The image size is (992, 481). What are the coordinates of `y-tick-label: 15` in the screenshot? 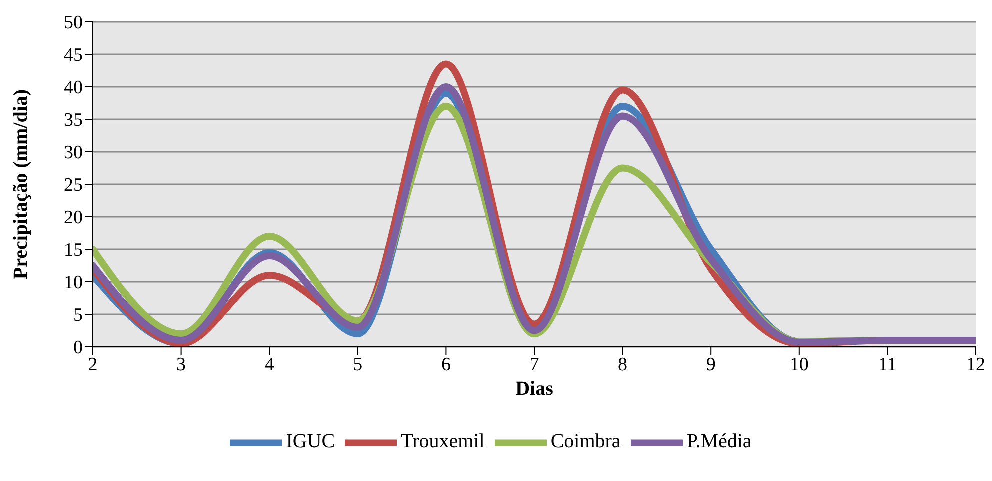 It's located at (73, 251).